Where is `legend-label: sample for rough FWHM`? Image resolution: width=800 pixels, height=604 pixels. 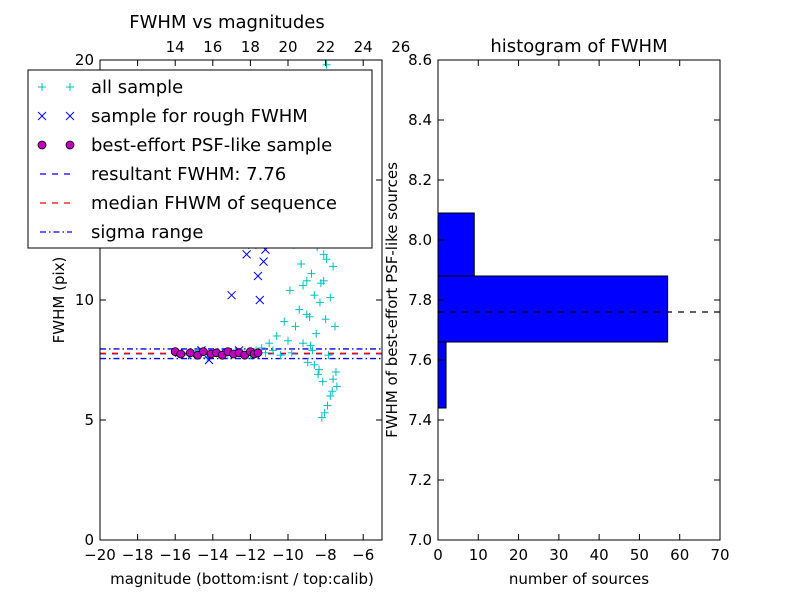
legend-label: sample for rough FWHM is located at coordinates (199, 116).